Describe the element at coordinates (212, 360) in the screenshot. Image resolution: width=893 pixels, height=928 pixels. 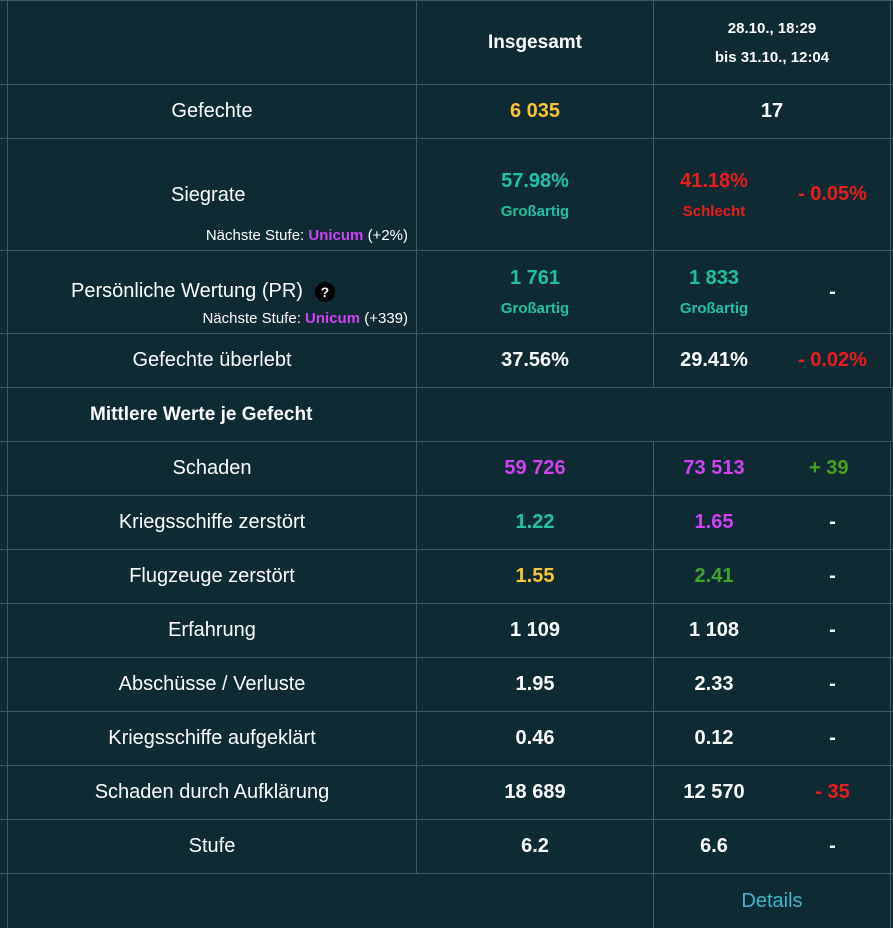
I see `survived-label: Gefechte überlebt` at that location.